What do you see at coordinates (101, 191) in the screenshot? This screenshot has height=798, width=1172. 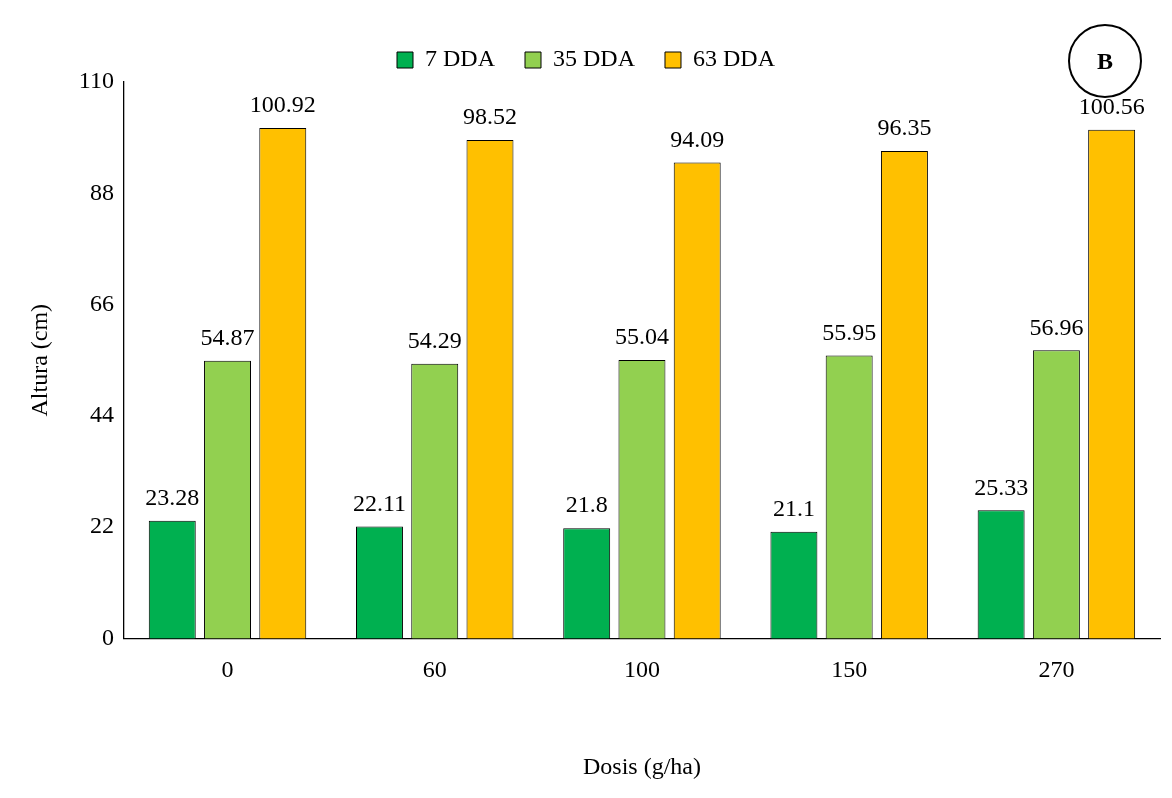 I see `y-tick-label: 88` at bounding box center [101, 191].